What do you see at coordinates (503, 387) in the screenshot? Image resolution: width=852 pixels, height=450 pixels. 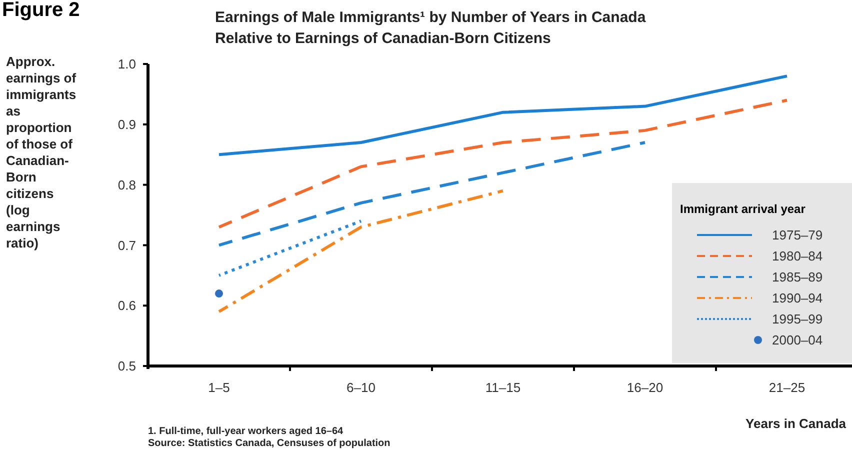 I see `x-tick-label: 11–15` at bounding box center [503, 387].